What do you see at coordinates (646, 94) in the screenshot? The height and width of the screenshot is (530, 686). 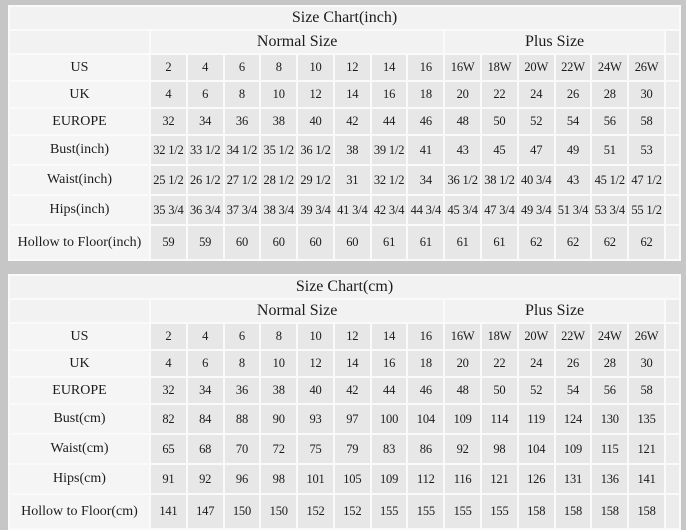 I see `size-value-cell: 30` at bounding box center [646, 94].